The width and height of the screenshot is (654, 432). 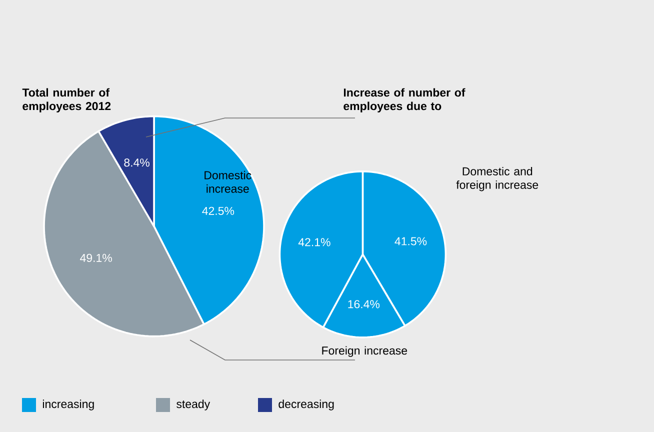 I want to click on data-label: 41.5%, so click(x=410, y=241).